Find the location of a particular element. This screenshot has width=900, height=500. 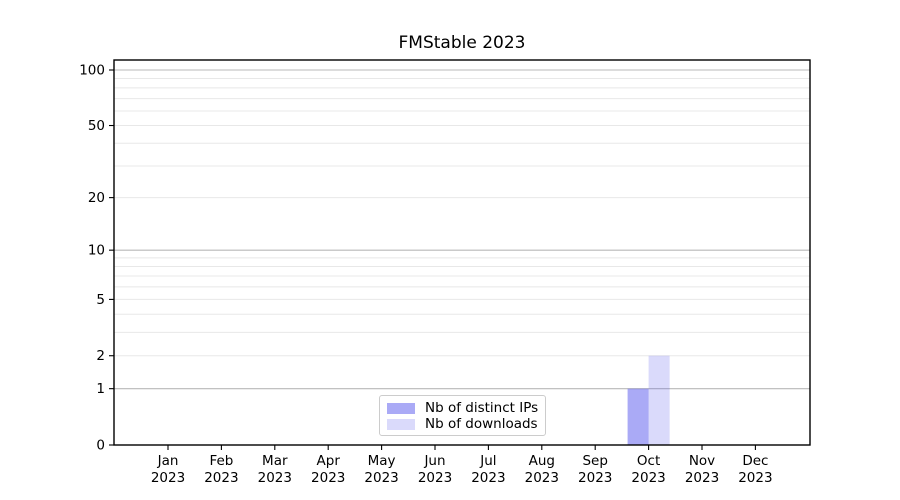

legend-label-downloads: Nb of downloads is located at coordinates (481, 424).